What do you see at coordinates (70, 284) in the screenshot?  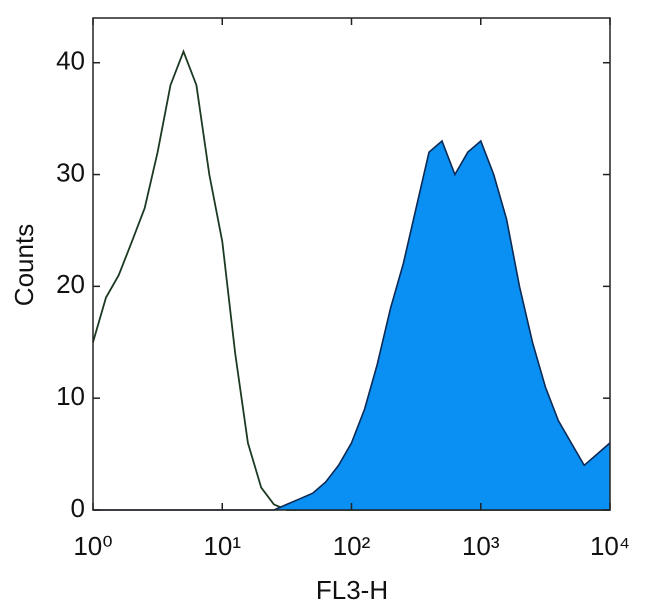 I see `y-tick-label: 20` at bounding box center [70, 284].